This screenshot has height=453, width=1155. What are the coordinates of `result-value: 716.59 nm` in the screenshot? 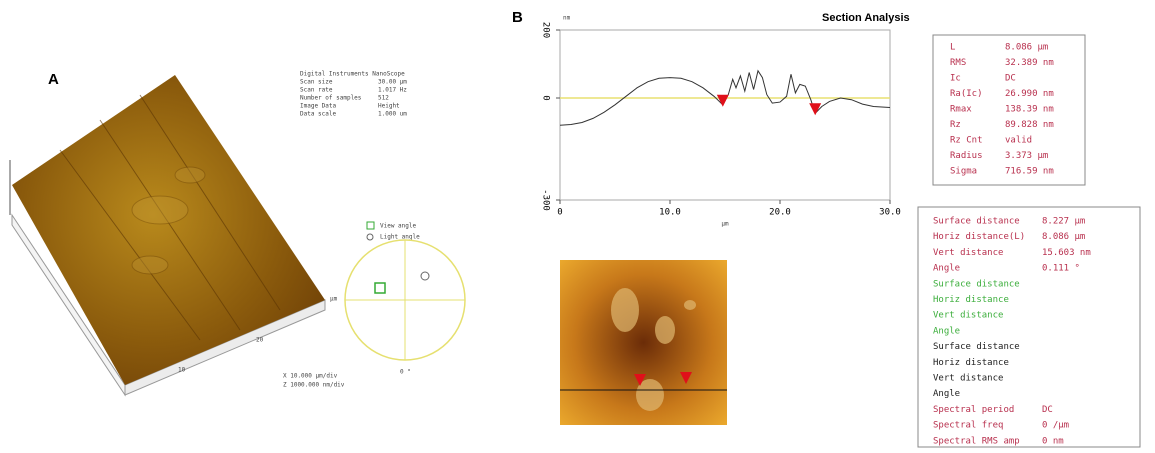 It's located at (1029, 172).